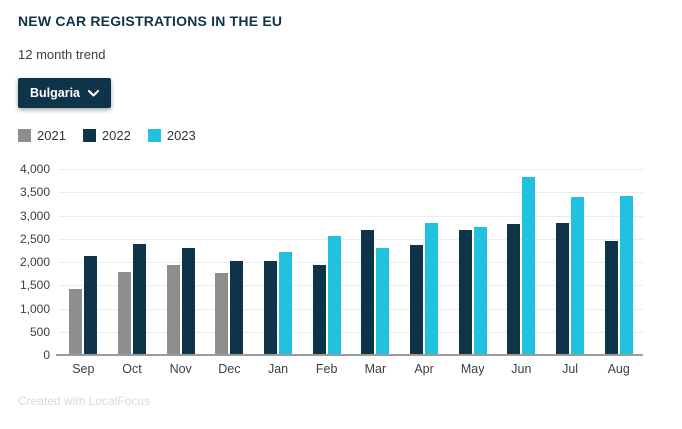 Image resolution: width=682 pixels, height=429 pixels. I want to click on y-axis-tick: 2,000, so click(34, 262).